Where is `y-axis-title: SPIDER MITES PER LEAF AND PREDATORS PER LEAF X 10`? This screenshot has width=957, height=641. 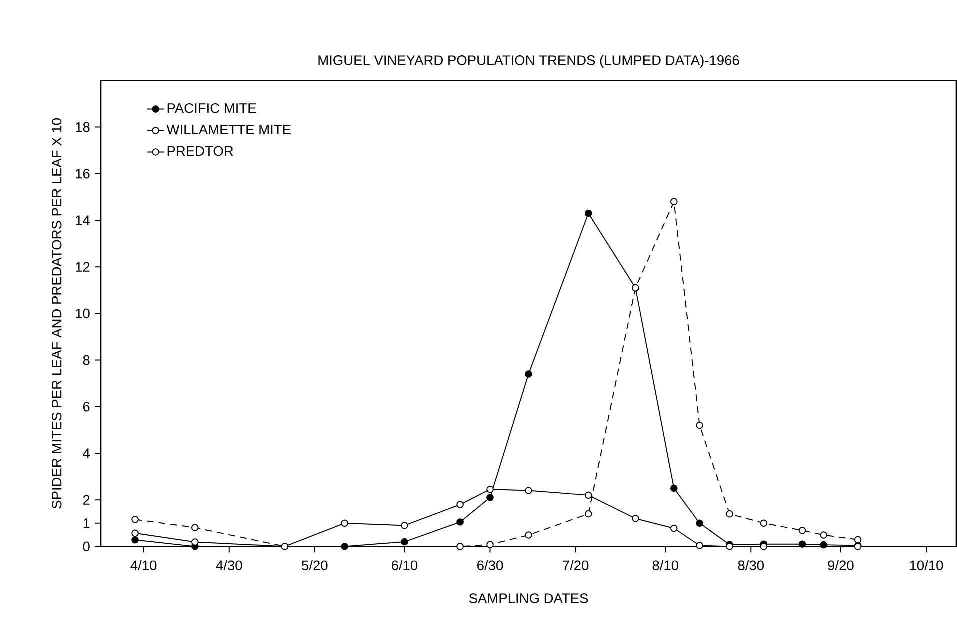 y-axis-title: SPIDER MITES PER LEAF AND PREDATORS PER LEAF X 10 is located at coordinates (57, 313).